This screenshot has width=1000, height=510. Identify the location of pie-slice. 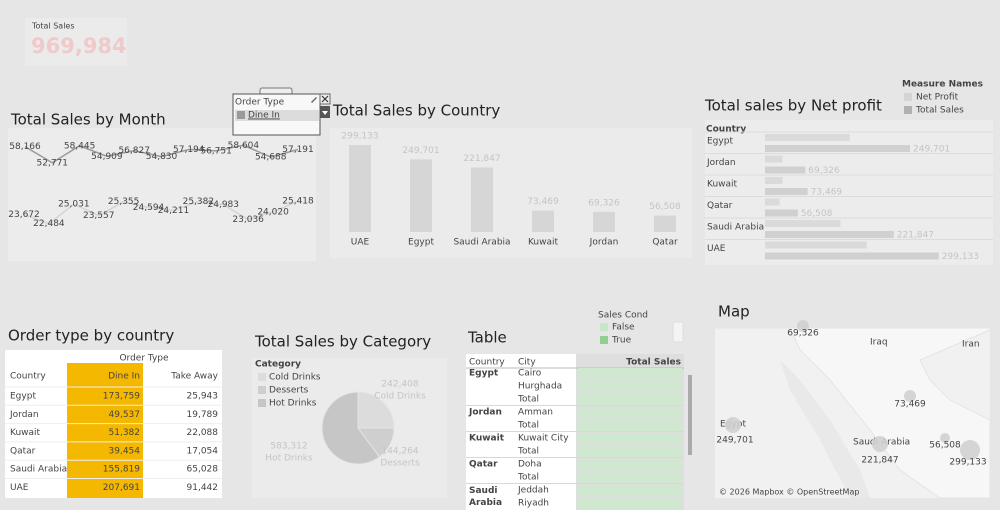
(351, 428).